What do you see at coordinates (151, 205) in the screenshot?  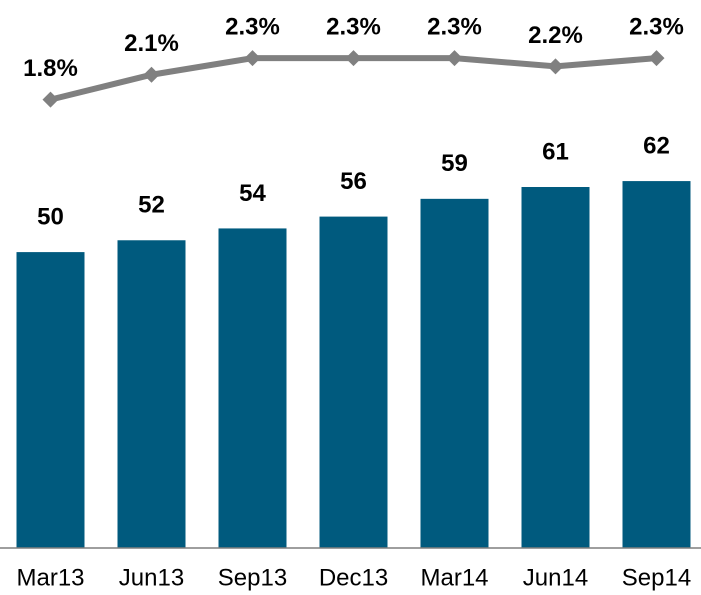 I see `bar-value-label: 52` at bounding box center [151, 205].